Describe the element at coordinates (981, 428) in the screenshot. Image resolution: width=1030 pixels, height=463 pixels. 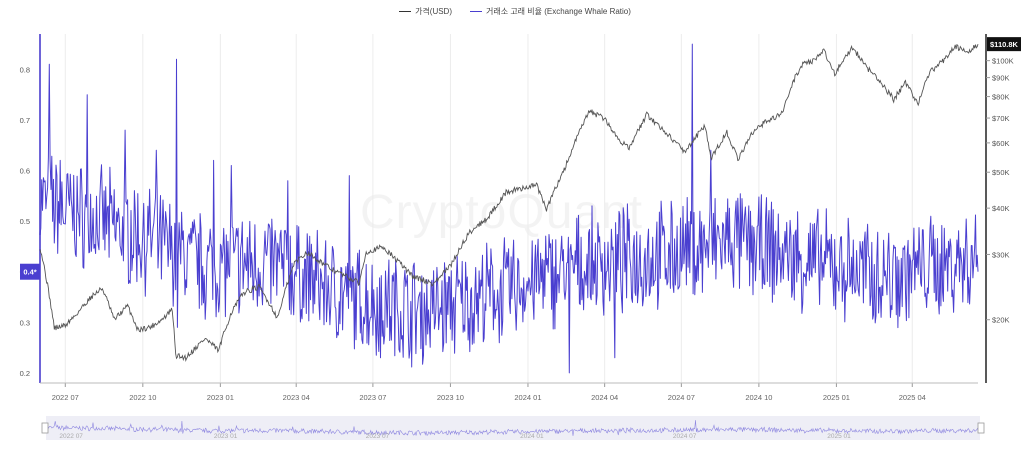
I see `navigator-handle-right` at that location.